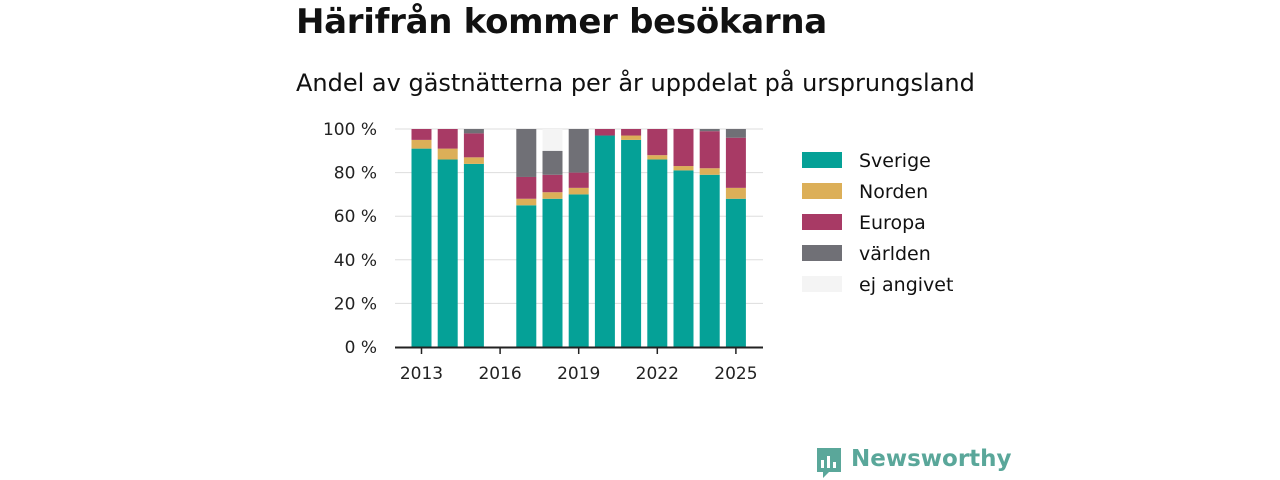 This screenshot has height=480, width=1280. Describe the element at coordinates (421, 374) in the screenshot. I see `x-tick-label: 2013` at that location.